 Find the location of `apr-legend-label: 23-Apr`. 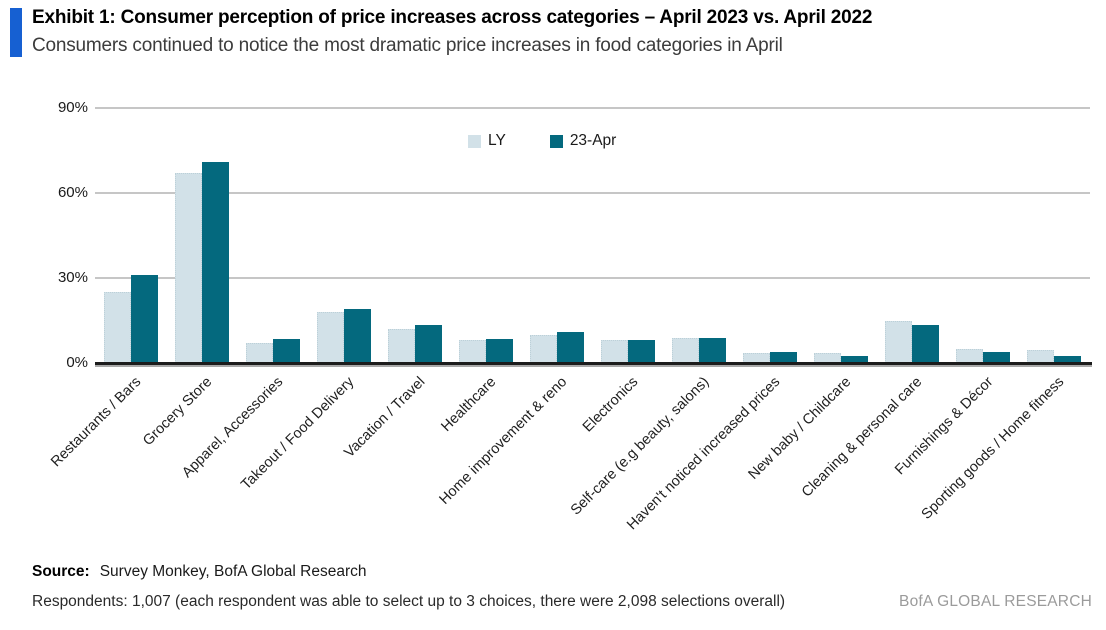

apr-legend-label: 23-Apr is located at coordinates (593, 140).